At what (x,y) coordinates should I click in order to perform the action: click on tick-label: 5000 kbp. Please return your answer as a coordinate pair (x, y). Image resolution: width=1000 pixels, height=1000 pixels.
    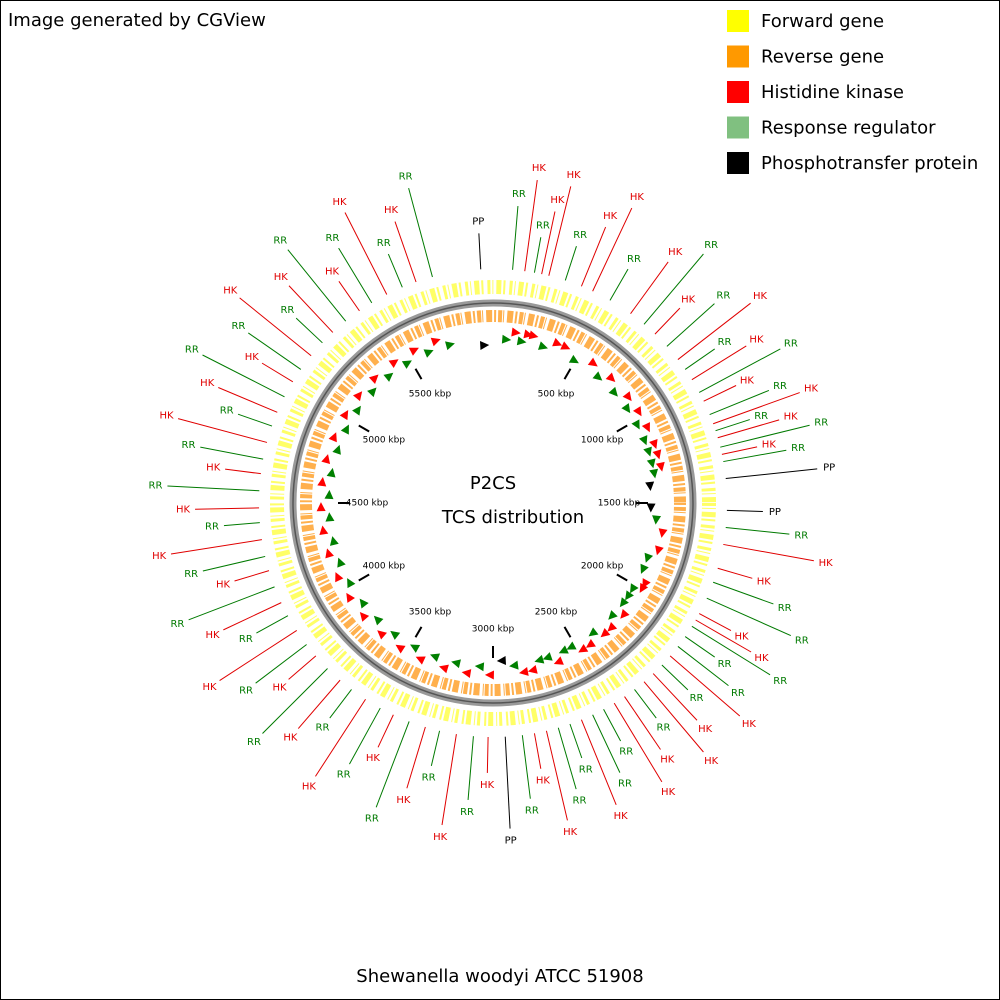
    Looking at the image, I should click on (384, 441).